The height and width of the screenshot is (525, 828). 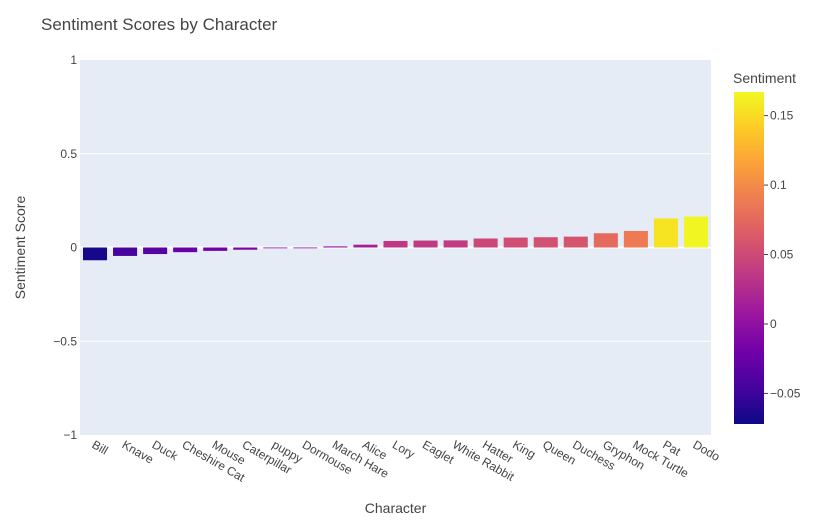 What do you see at coordinates (764, 78) in the screenshot?
I see `colorbar-title: Sentiment` at bounding box center [764, 78].